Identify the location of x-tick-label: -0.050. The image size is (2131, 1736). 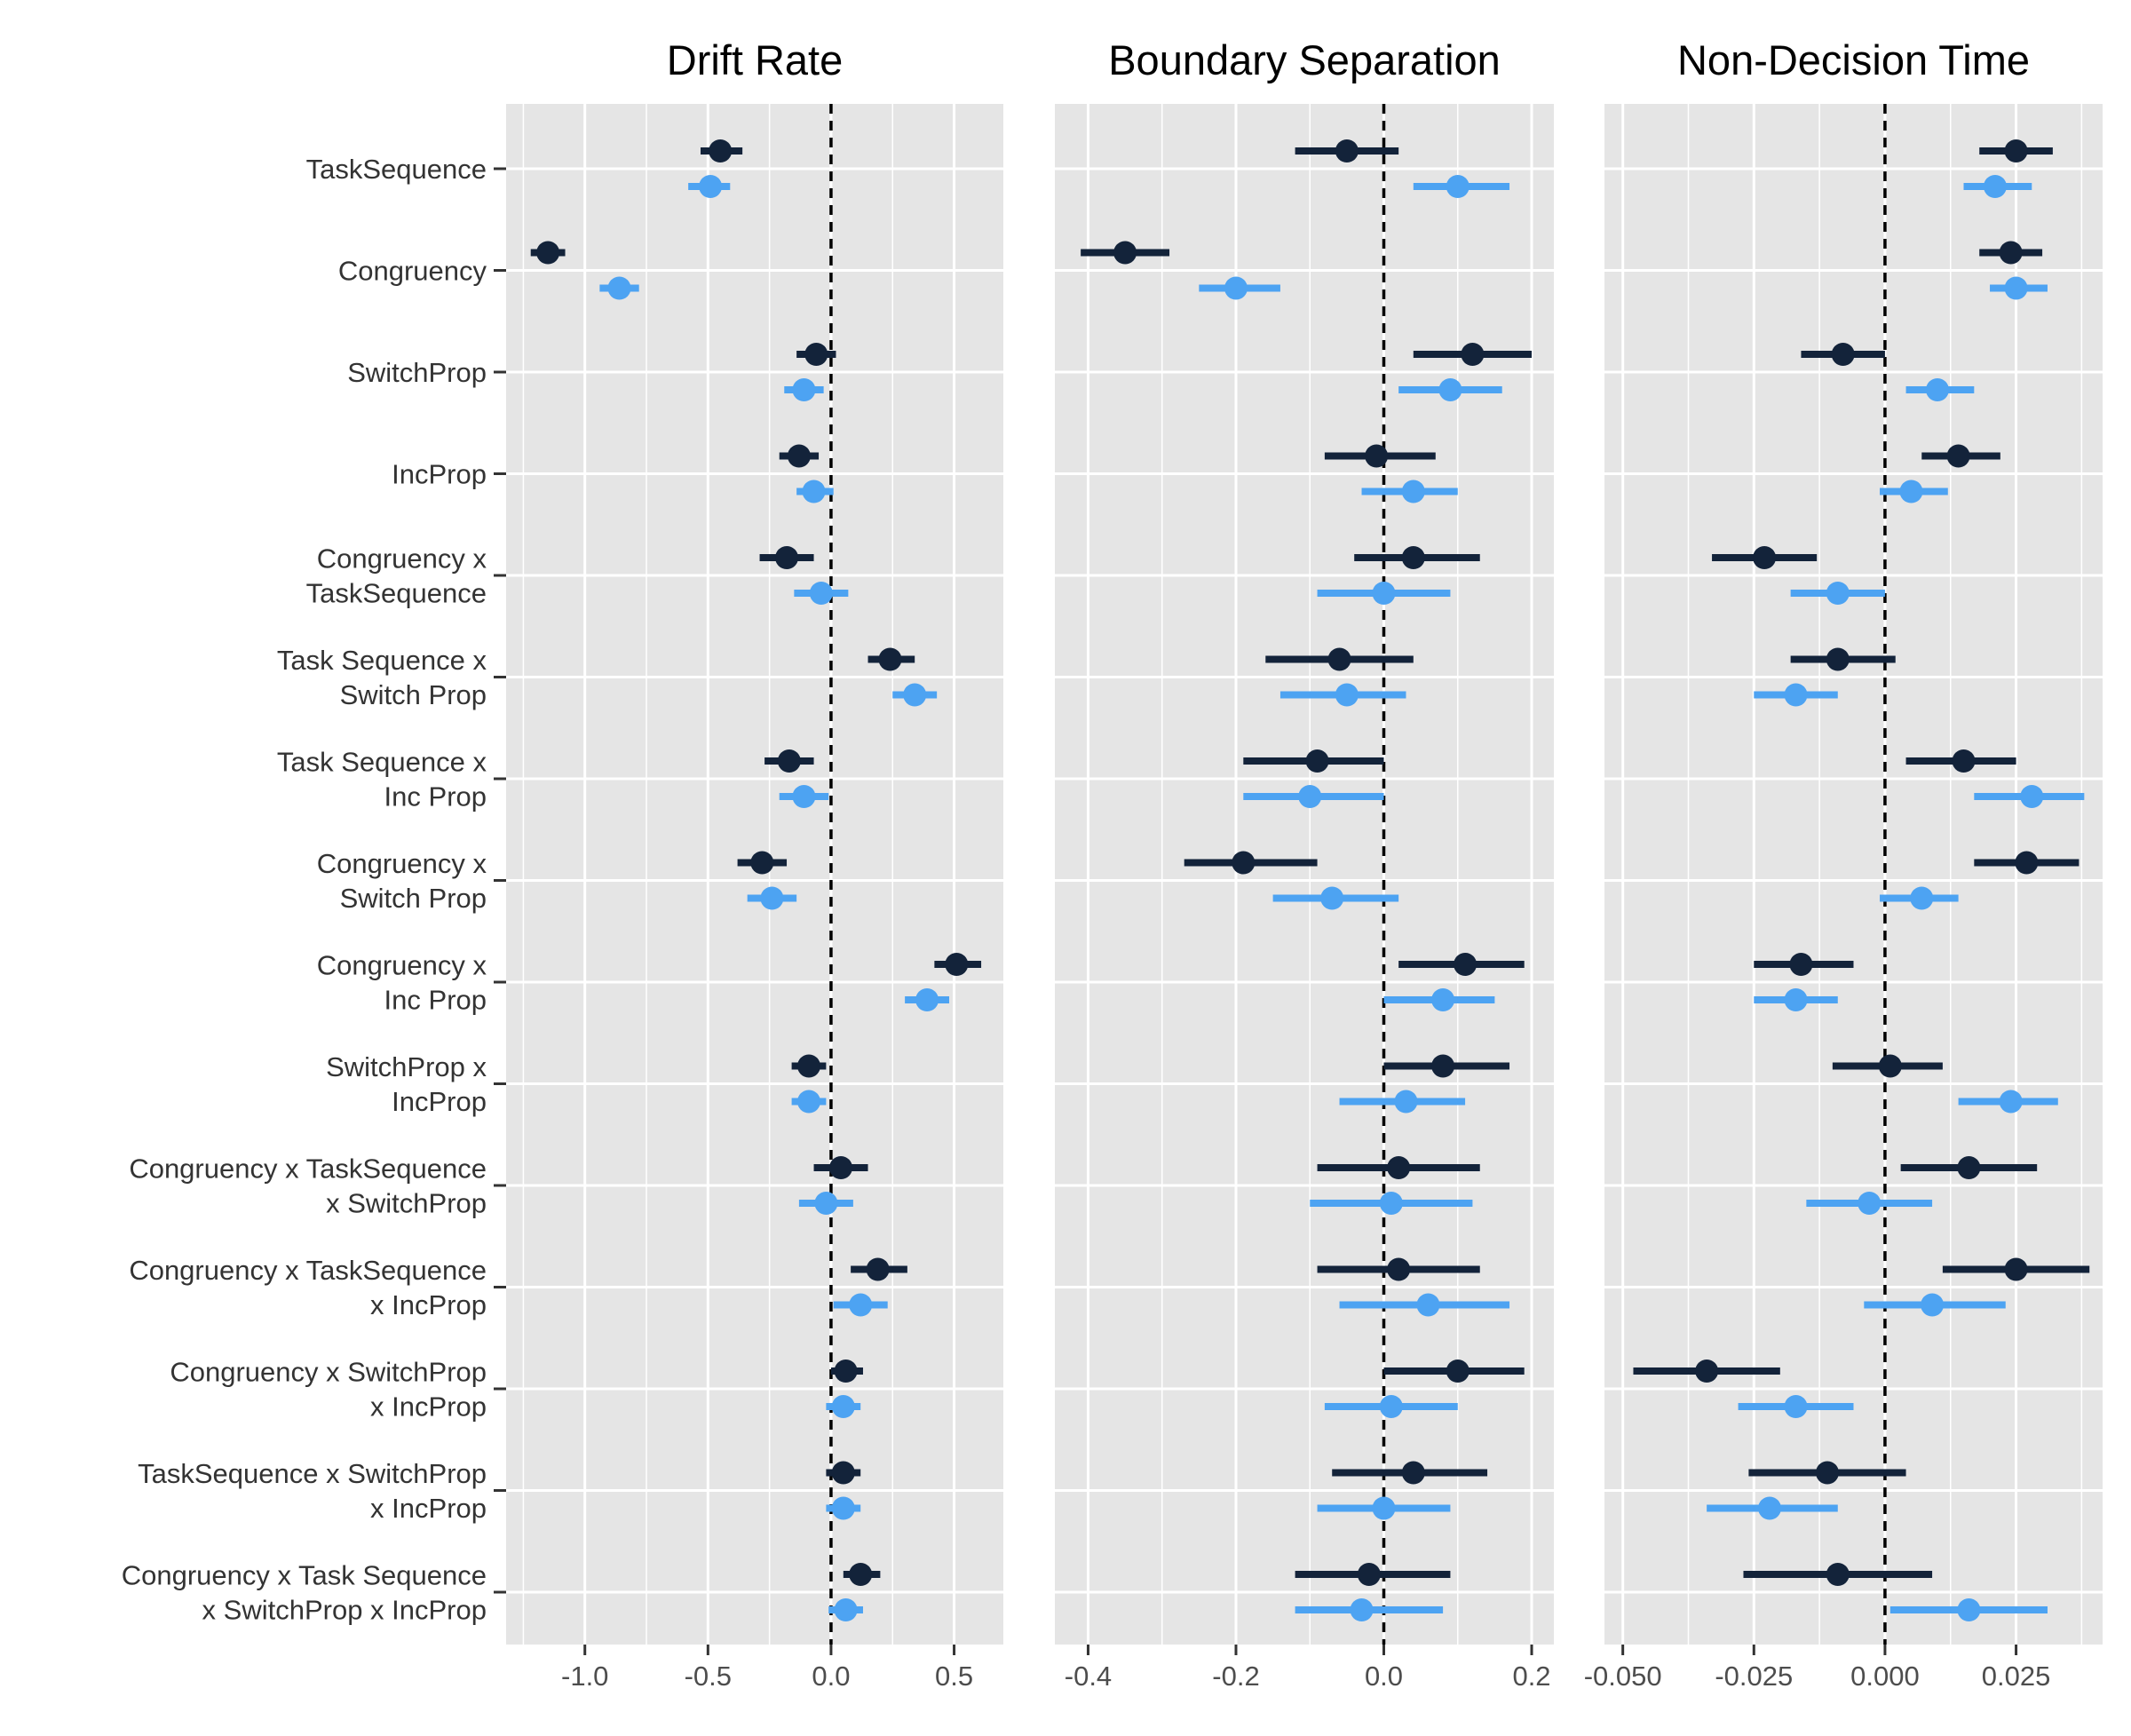
(1623, 1676).